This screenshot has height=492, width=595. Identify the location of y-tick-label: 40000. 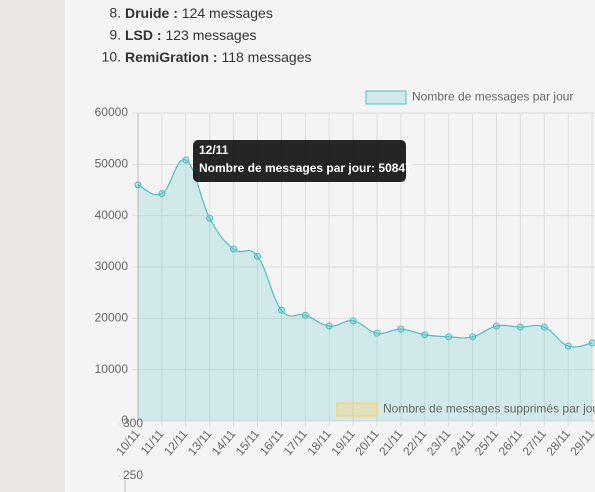
(112, 215).